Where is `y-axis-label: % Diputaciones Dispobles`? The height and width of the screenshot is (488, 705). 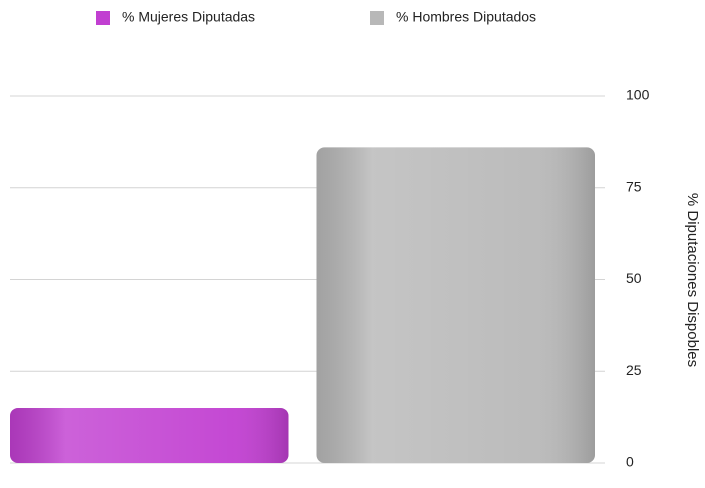
y-axis-label: % Diputaciones Dispobles is located at coordinates (692, 280).